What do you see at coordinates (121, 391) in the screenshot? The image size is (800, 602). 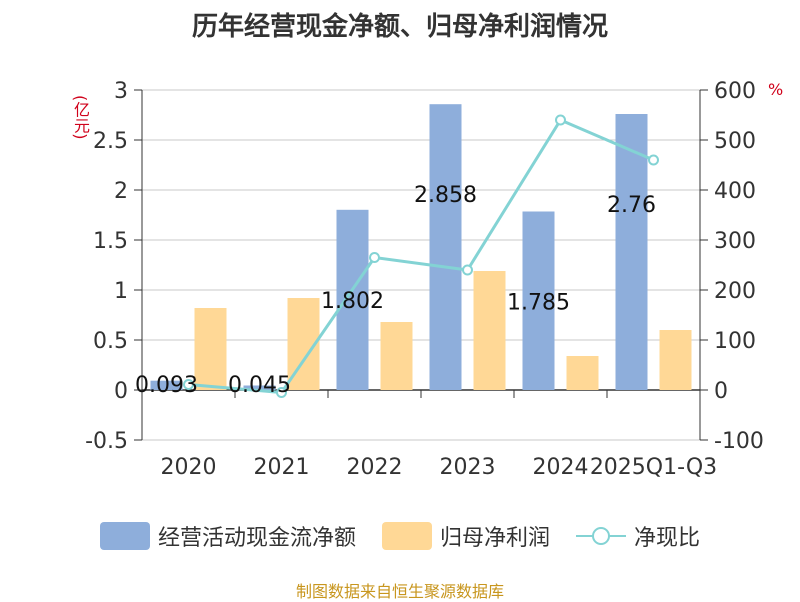 I see `y-left-tick-label: 0` at bounding box center [121, 391].